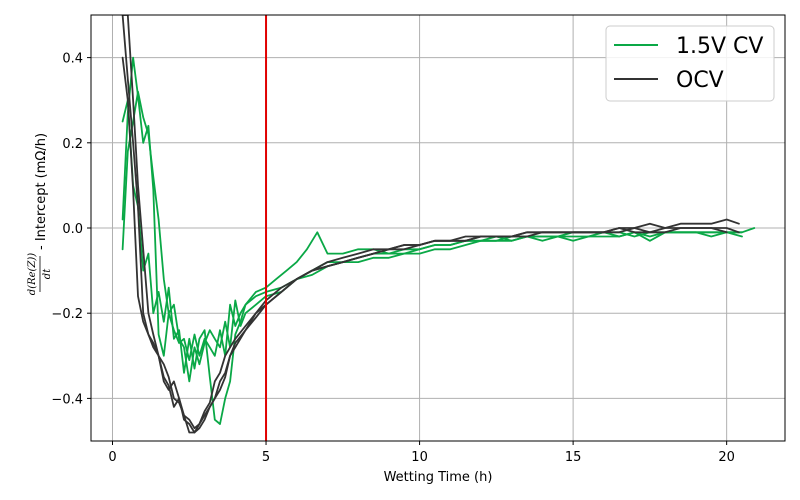  What do you see at coordinates (67, 399) in the screenshot?
I see `y-tick-label: −0.4` at bounding box center [67, 399].